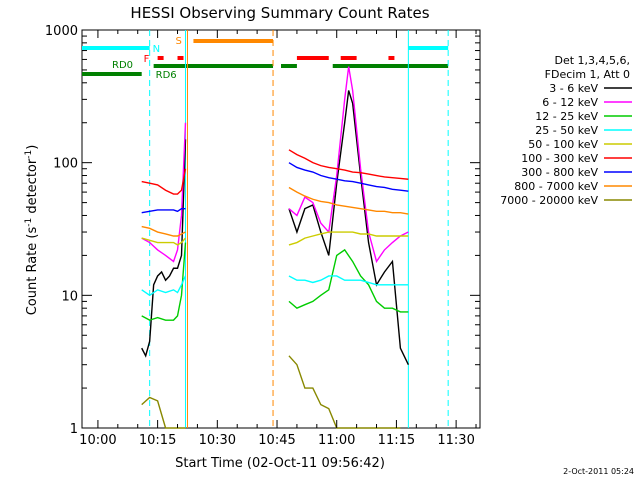  I want to click on x-tick-label: 11:15, so click(396, 440).